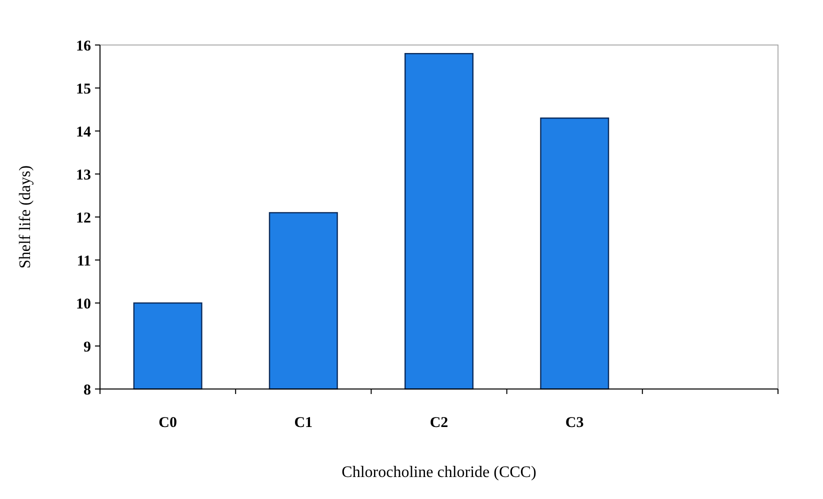  Describe the element at coordinates (83, 304) in the screenshot. I see `y-tick-label: 10` at that location.